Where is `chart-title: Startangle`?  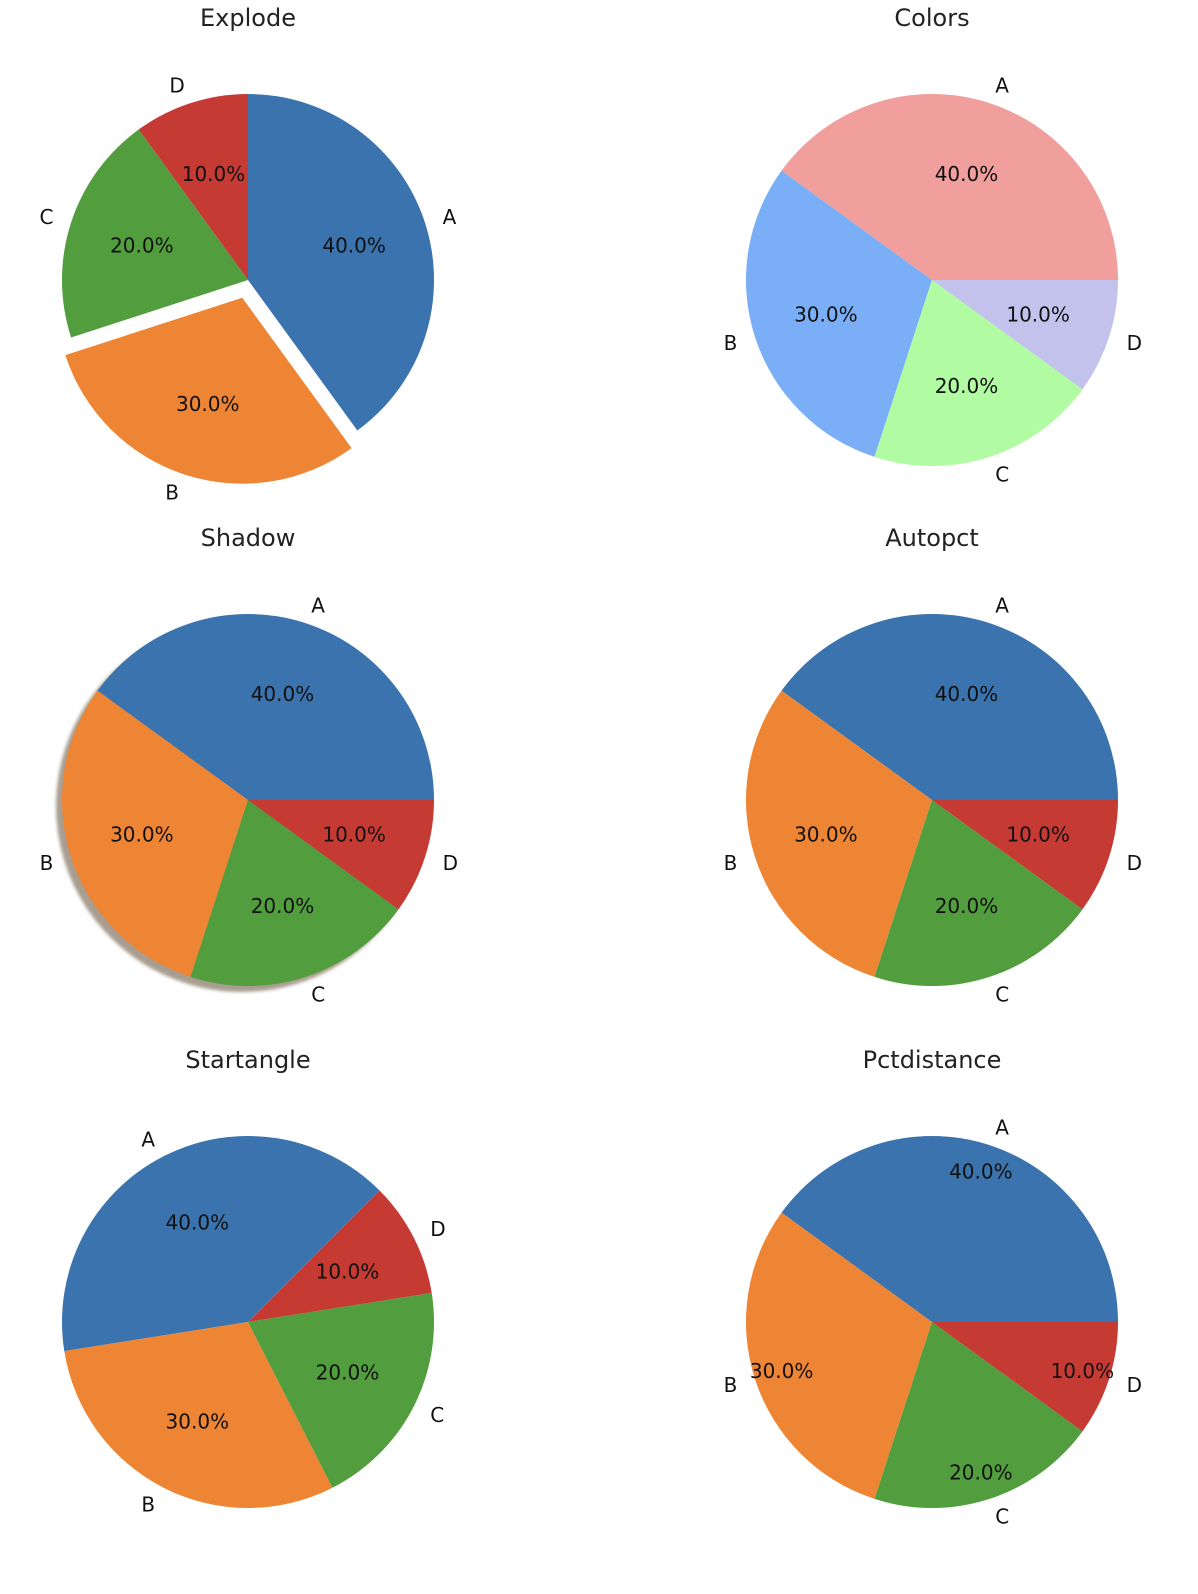
chart-title: Startangle is located at coordinates (247, 1060).